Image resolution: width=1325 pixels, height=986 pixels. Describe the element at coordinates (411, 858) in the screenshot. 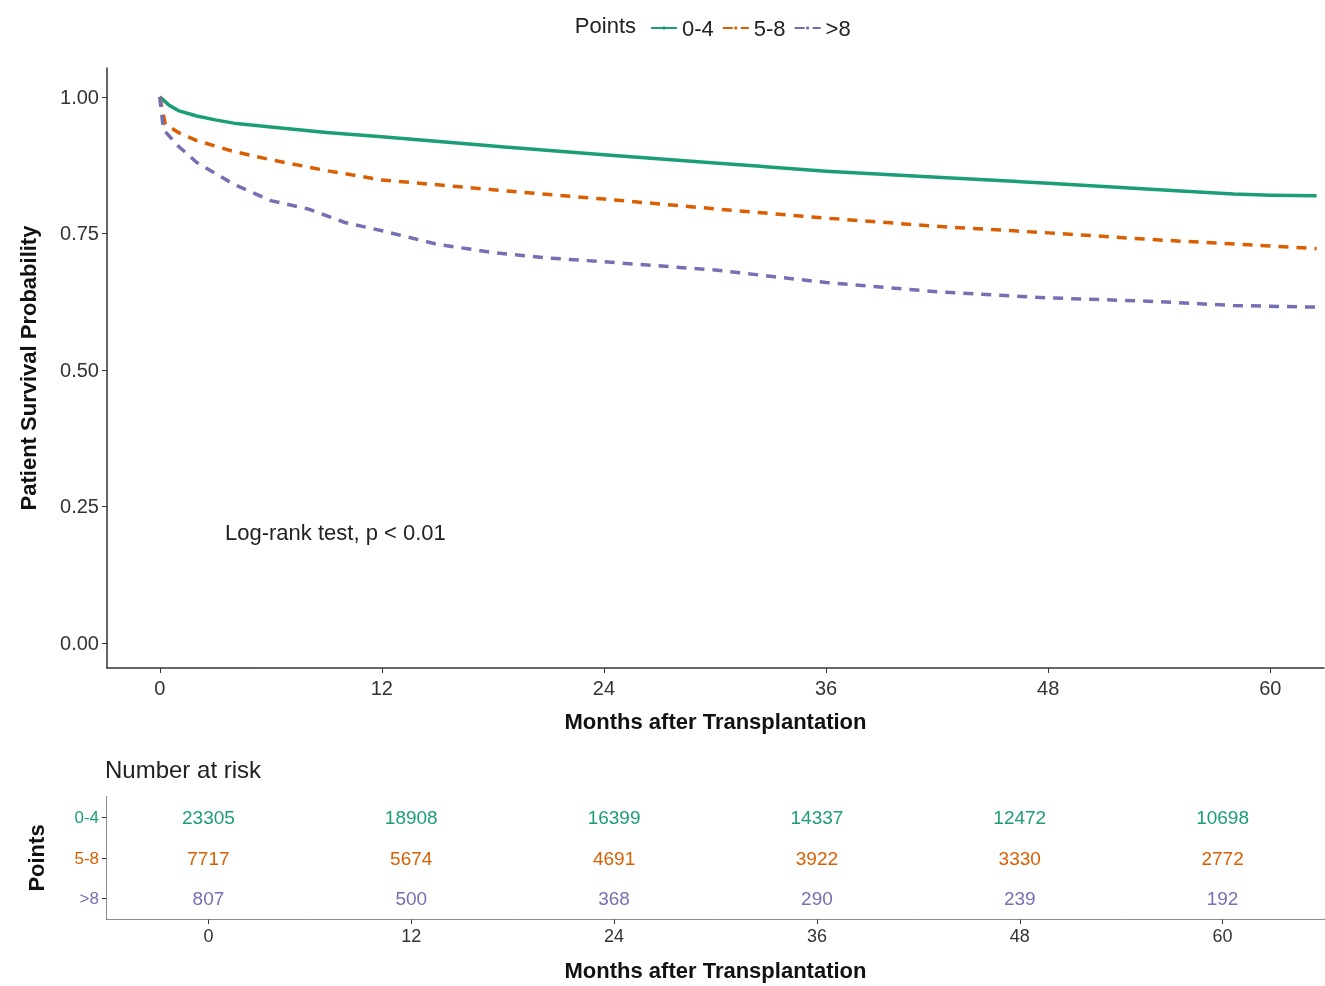

I see `data-label: 5674` at that location.